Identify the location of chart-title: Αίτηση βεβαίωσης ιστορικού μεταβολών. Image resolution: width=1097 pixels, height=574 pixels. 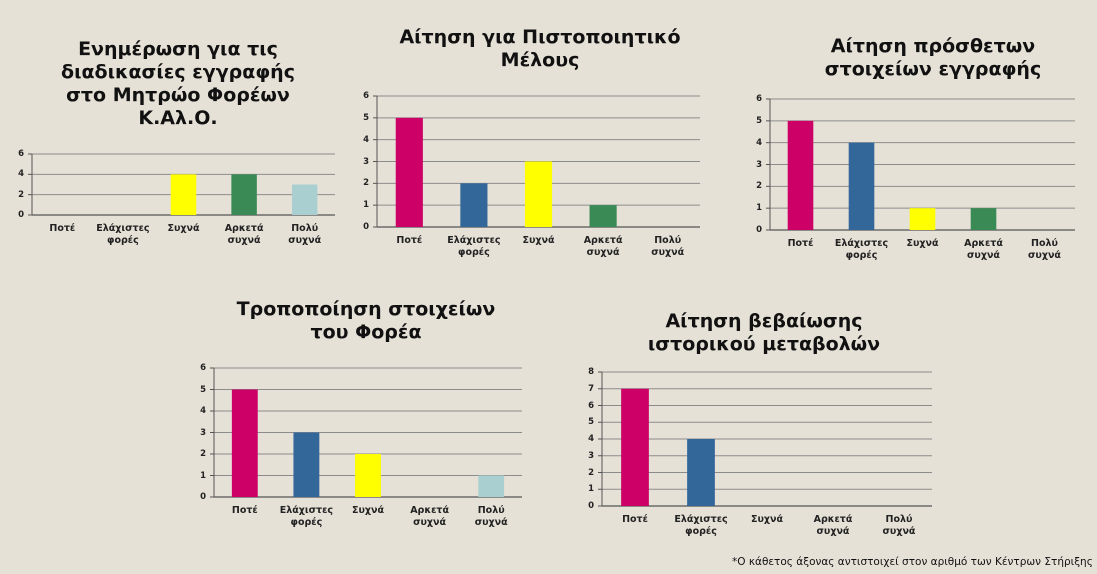
(764, 332).